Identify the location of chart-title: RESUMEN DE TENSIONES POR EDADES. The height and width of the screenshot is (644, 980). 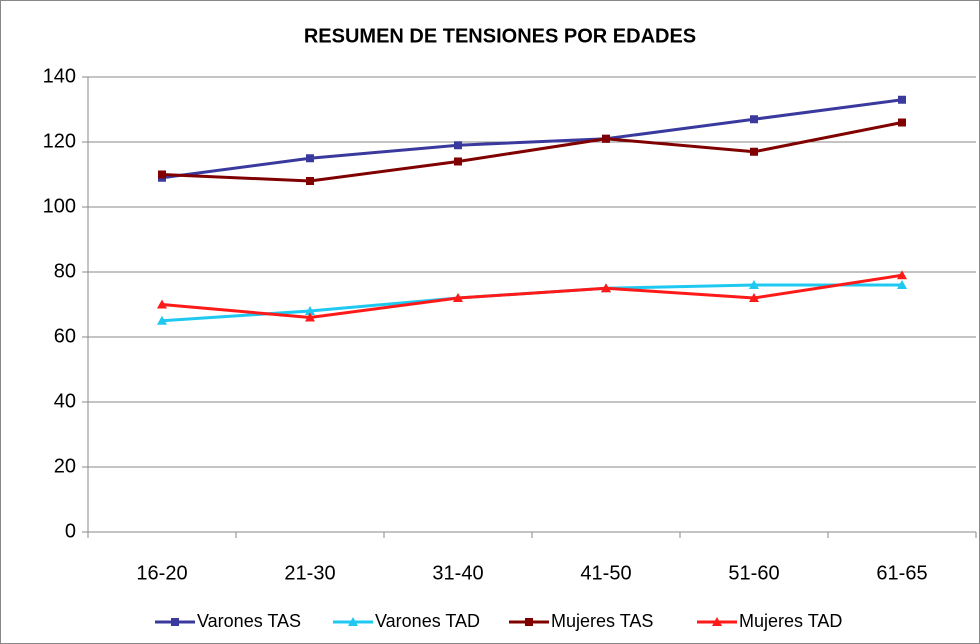
(500, 36).